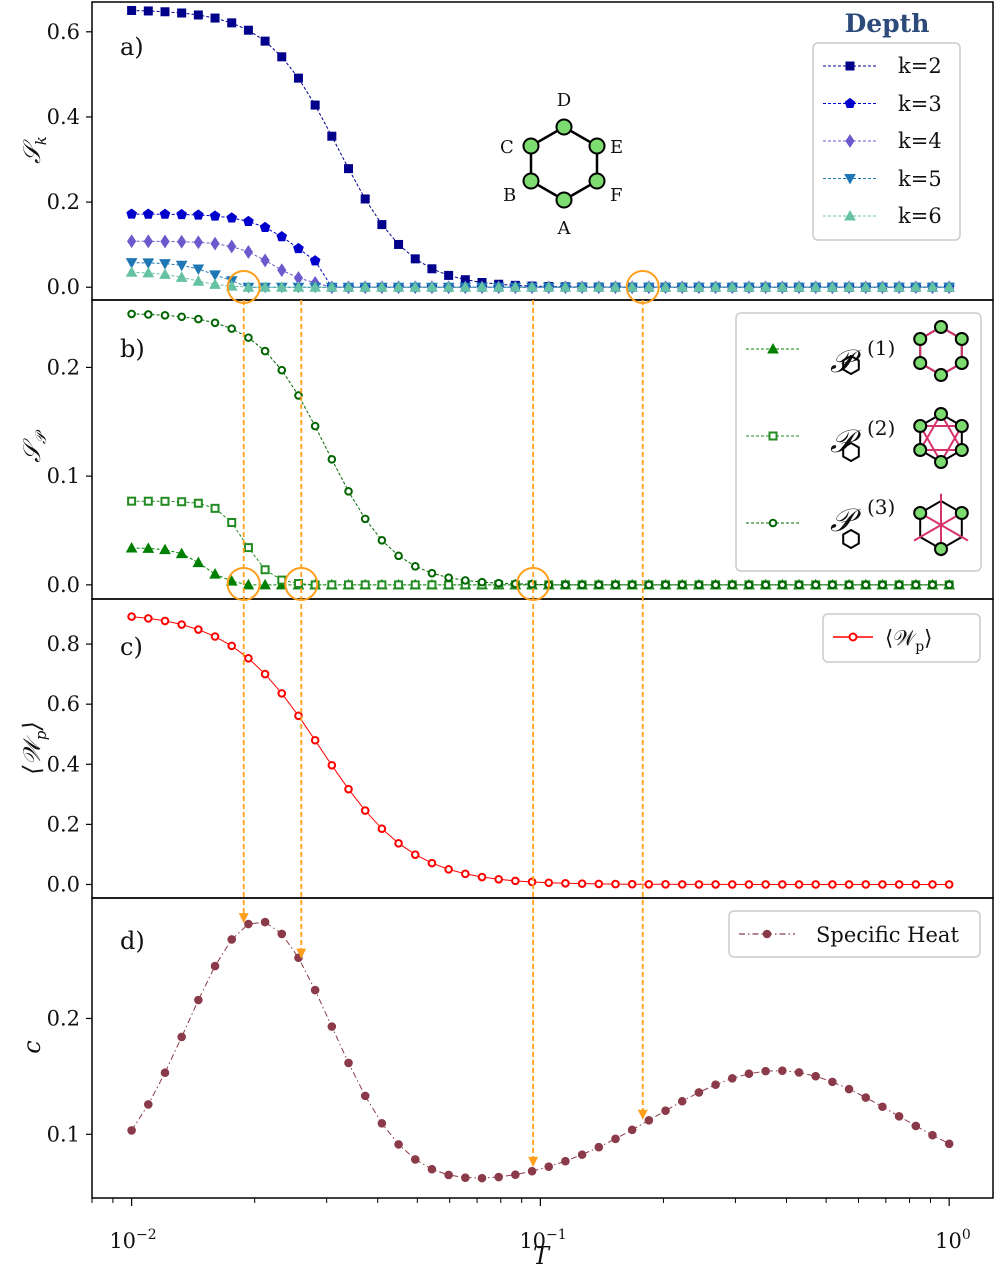 This screenshot has width=997, height=1270. What do you see at coordinates (616, 147) in the screenshot?
I see `hexagon-label: E` at bounding box center [616, 147].